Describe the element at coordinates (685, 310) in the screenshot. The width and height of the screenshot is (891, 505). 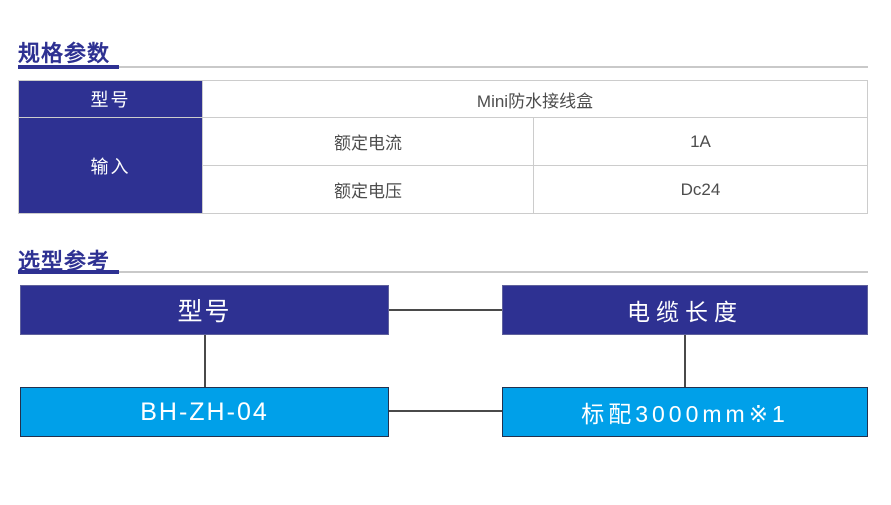
I see `diagram-header-cable-length: 电缆长度` at that location.